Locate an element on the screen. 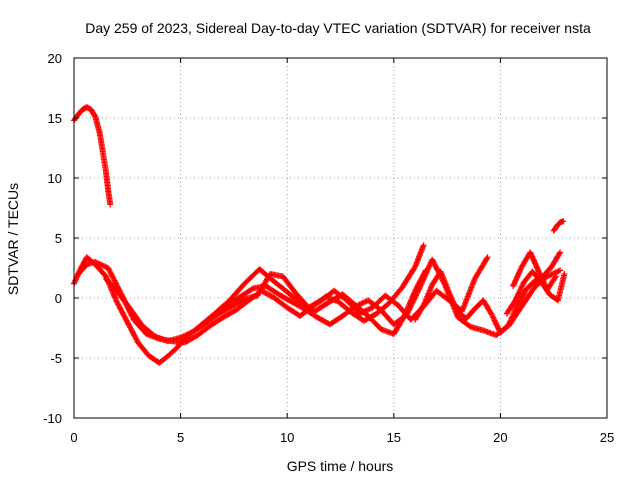 This screenshot has width=640, height=480. y-tick-label: 10 is located at coordinates (55, 178).